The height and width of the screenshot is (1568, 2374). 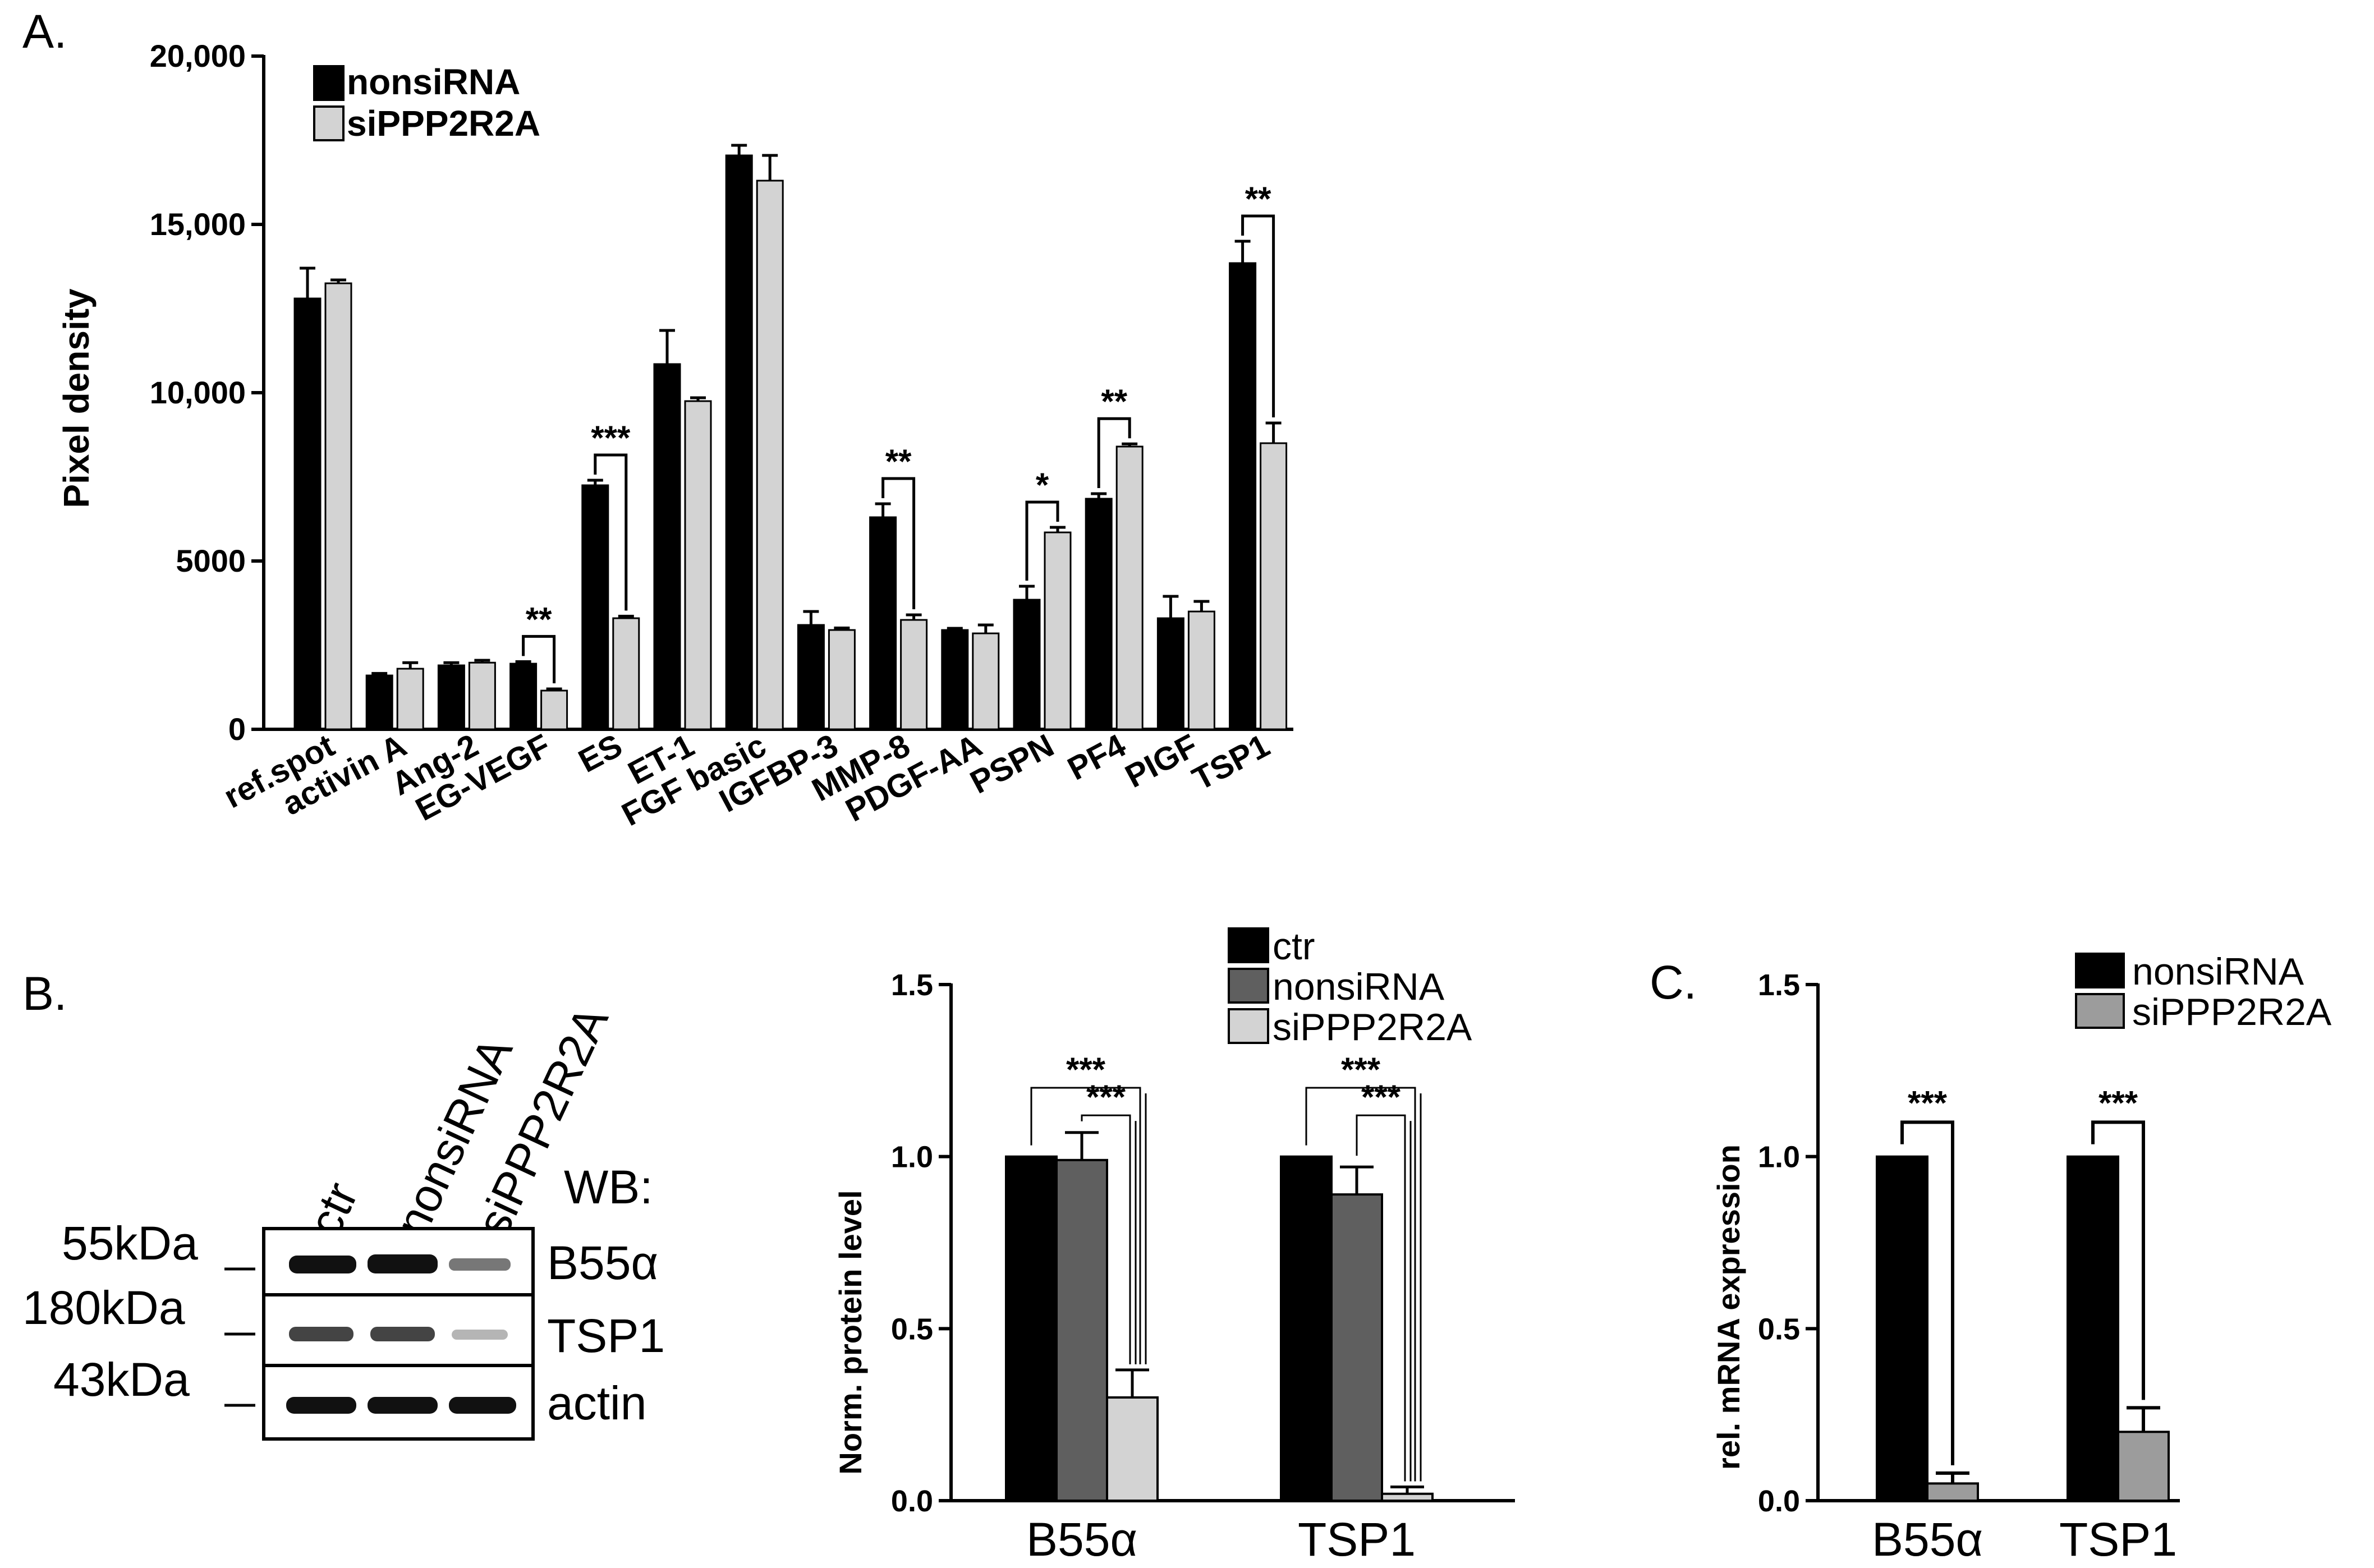 What do you see at coordinates (523, 696) in the screenshot?
I see `bar-eg-vegf-nonsirna` at bounding box center [523, 696].